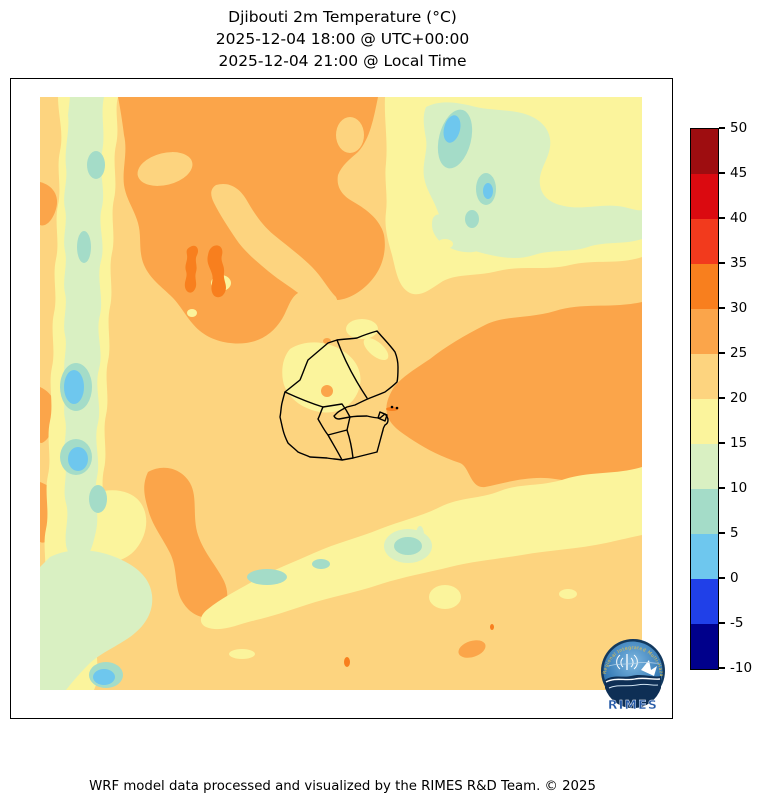  Describe the element at coordinates (634, 664) in the screenshot. I see `logo-horizon-line` at that location.